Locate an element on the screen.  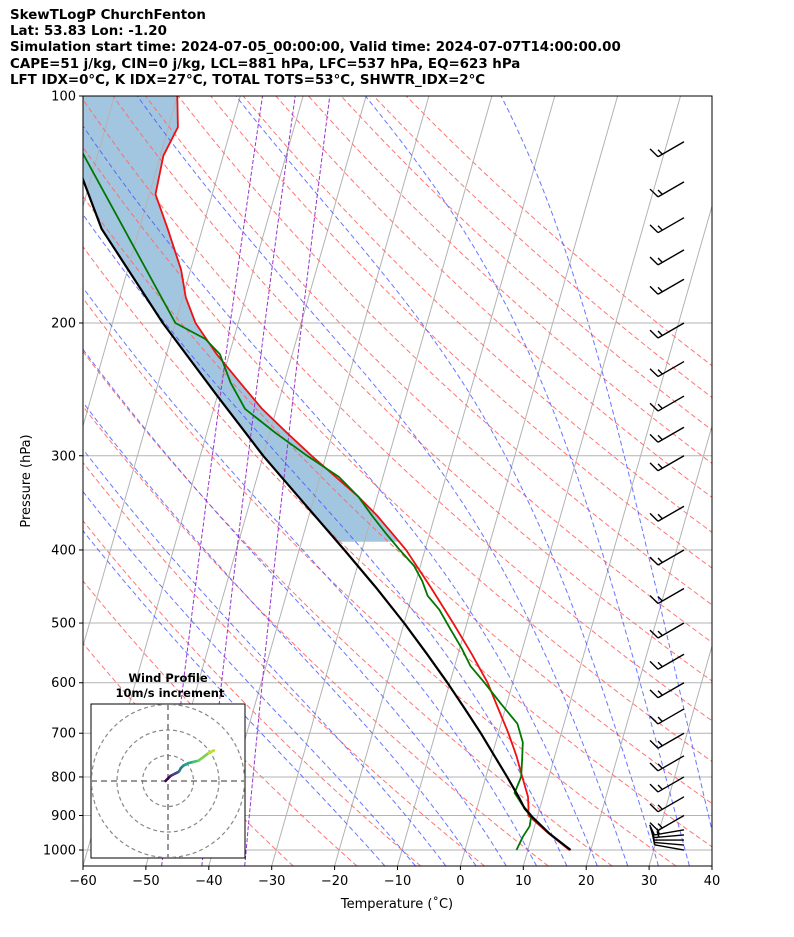
y-tick-label: 500 is located at coordinates (63, 624).